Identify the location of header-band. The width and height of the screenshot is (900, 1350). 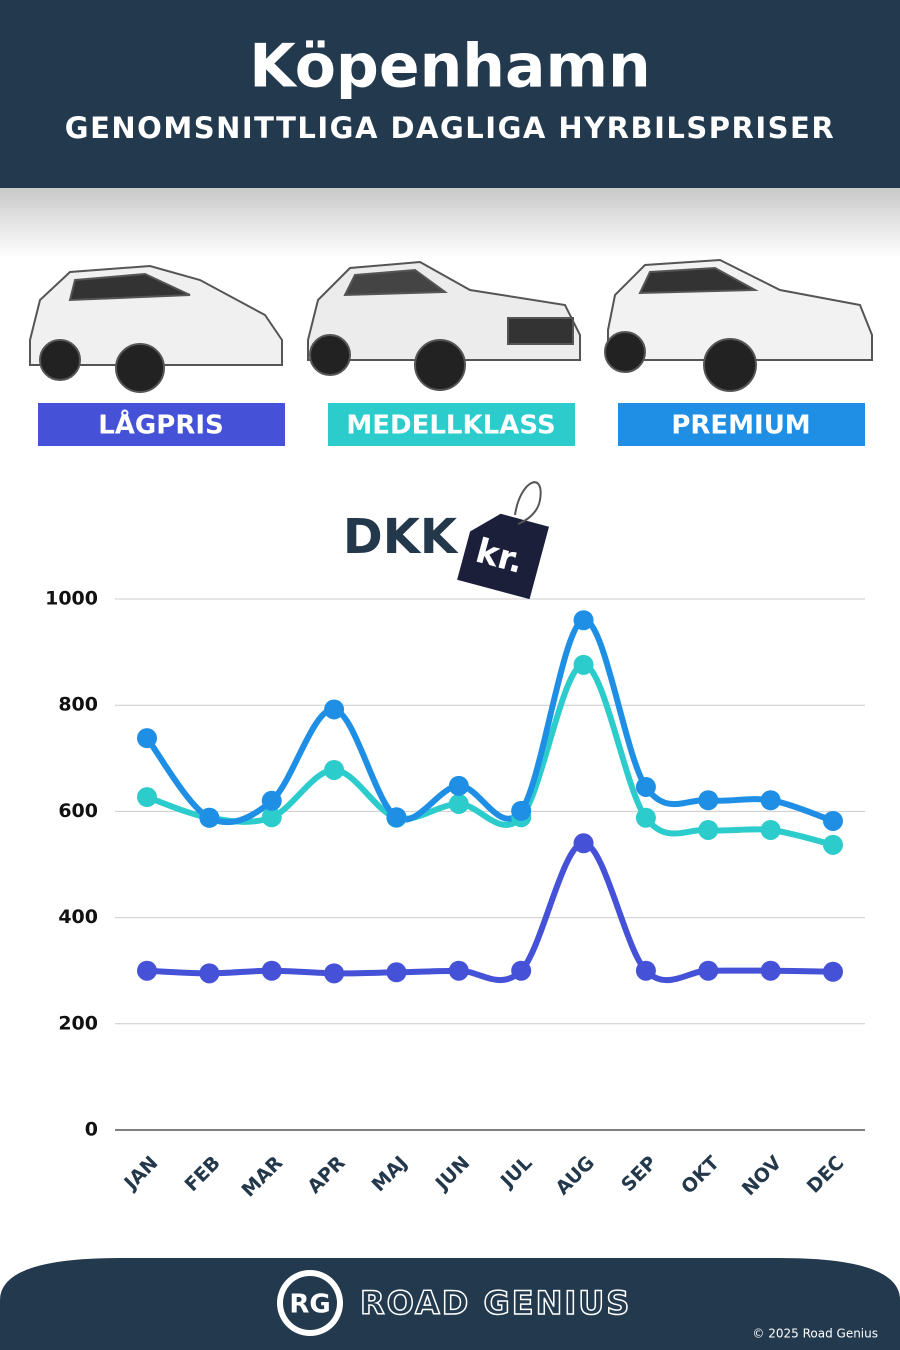
(450, 94).